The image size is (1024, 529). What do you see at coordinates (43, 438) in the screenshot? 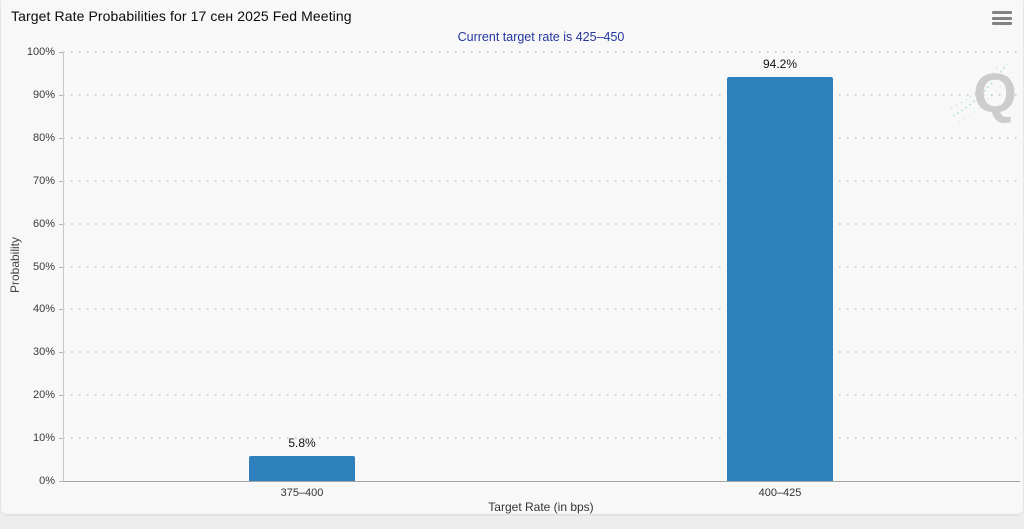
I see `y-tick-label: 10%` at bounding box center [43, 438].